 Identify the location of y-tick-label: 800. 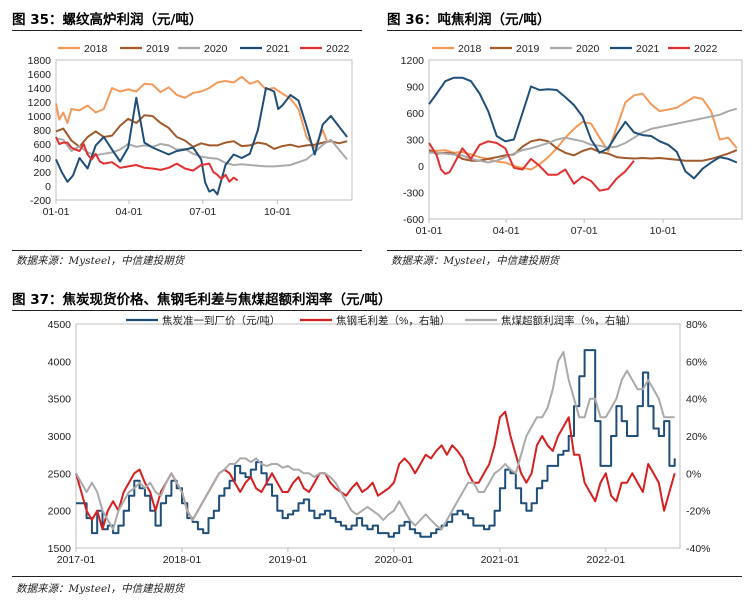
(42, 131).